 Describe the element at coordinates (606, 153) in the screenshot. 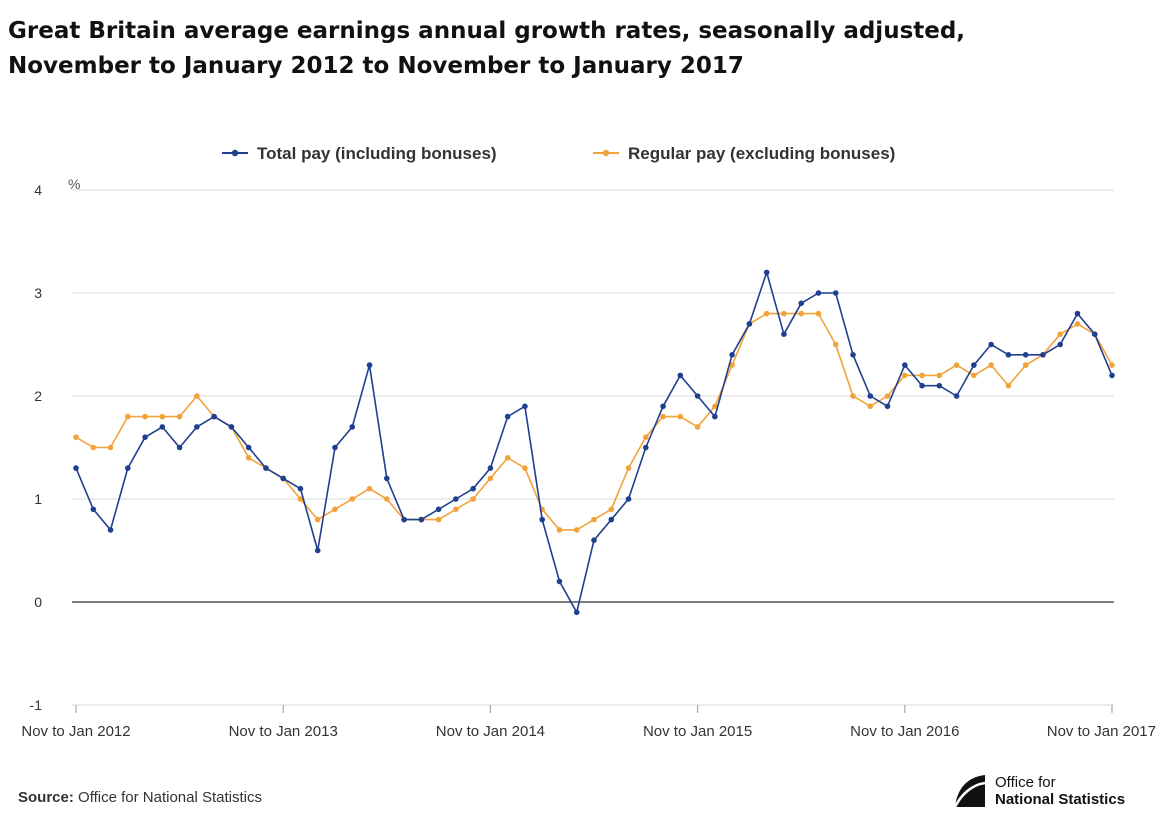

I see `legend-regular-pay-marker-icon` at that location.